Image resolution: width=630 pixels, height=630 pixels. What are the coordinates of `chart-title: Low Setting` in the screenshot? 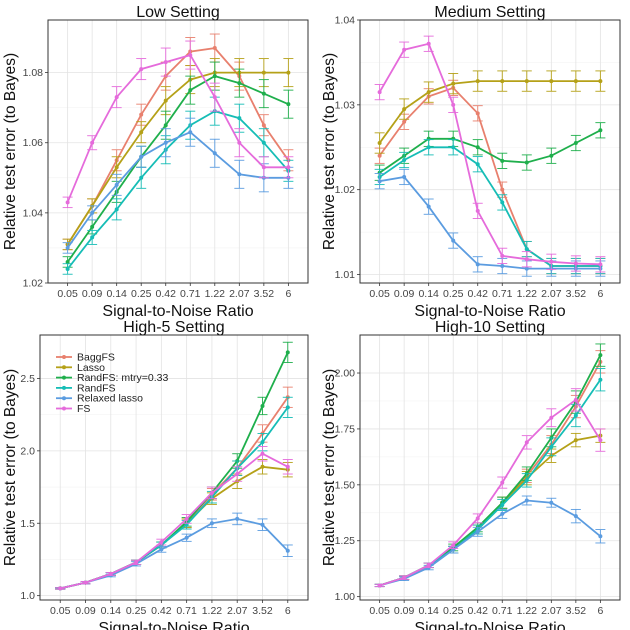 It's located at (178, 12).